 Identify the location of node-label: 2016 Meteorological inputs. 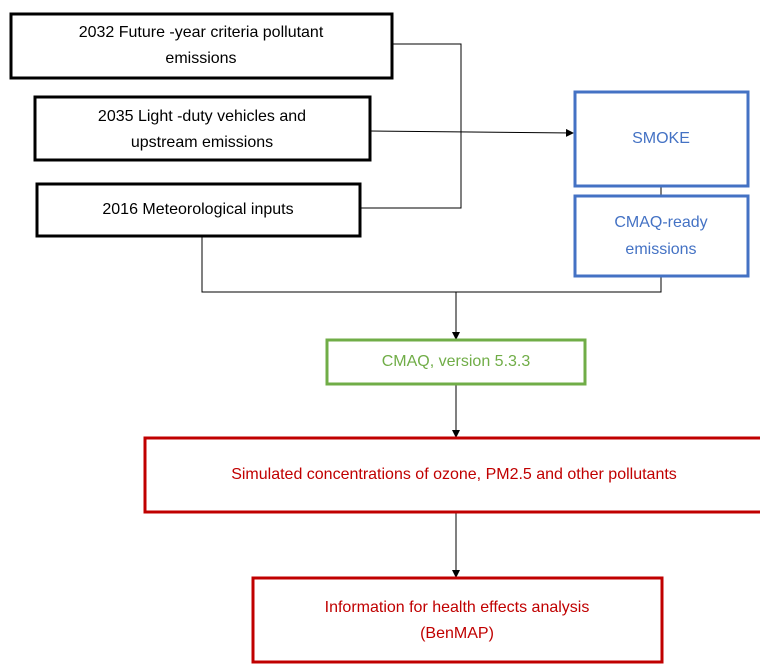
(197, 209).